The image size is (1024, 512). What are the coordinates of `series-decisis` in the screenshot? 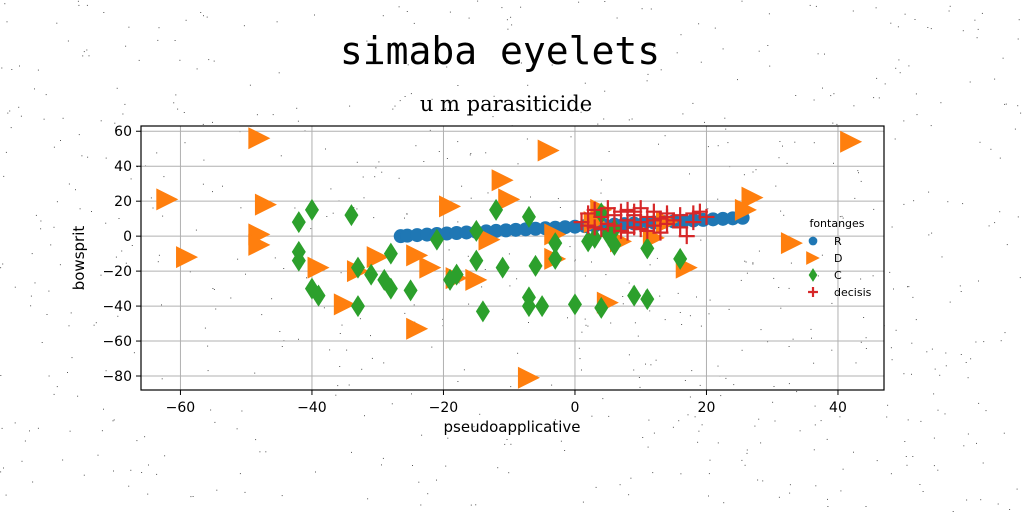 It's located at (644, 222).